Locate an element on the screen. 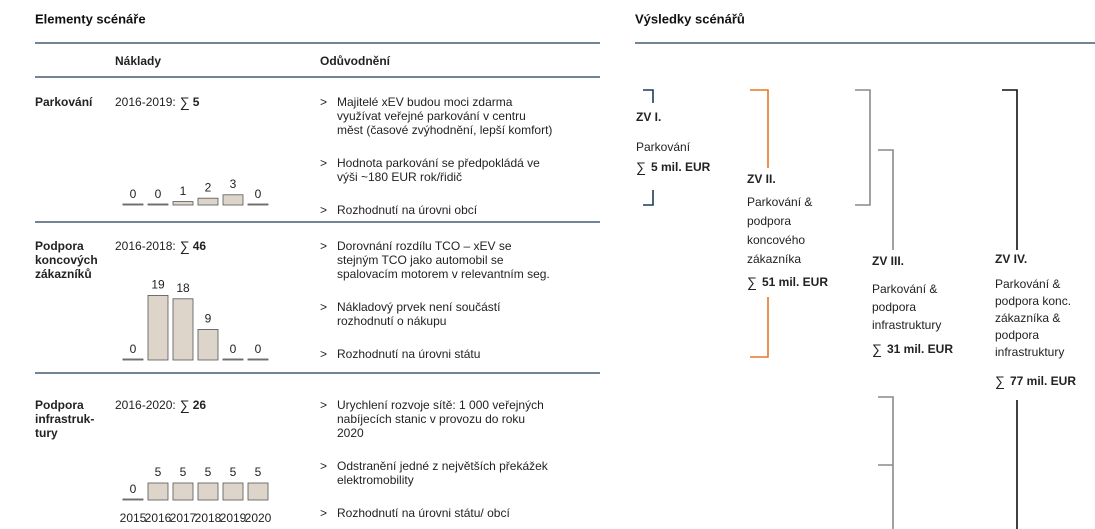 This screenshot has height=529, width=1095. column-header: Odůvodnění is located at coordinates (355, 61).